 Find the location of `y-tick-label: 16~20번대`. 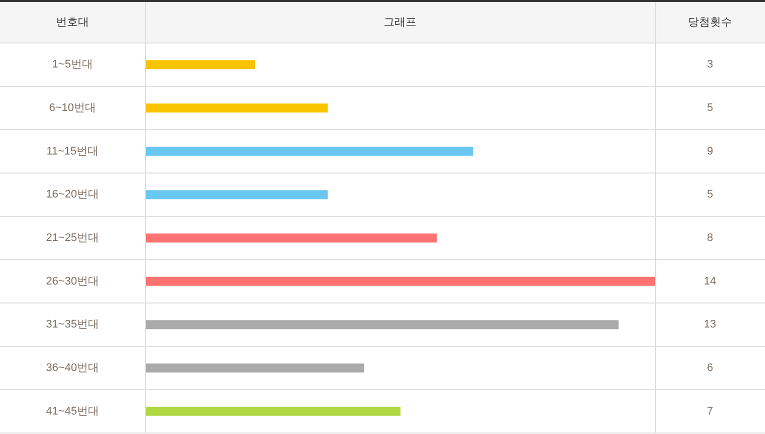

y-tick-label: 16~20번대 is located at coordinates (72, 194).